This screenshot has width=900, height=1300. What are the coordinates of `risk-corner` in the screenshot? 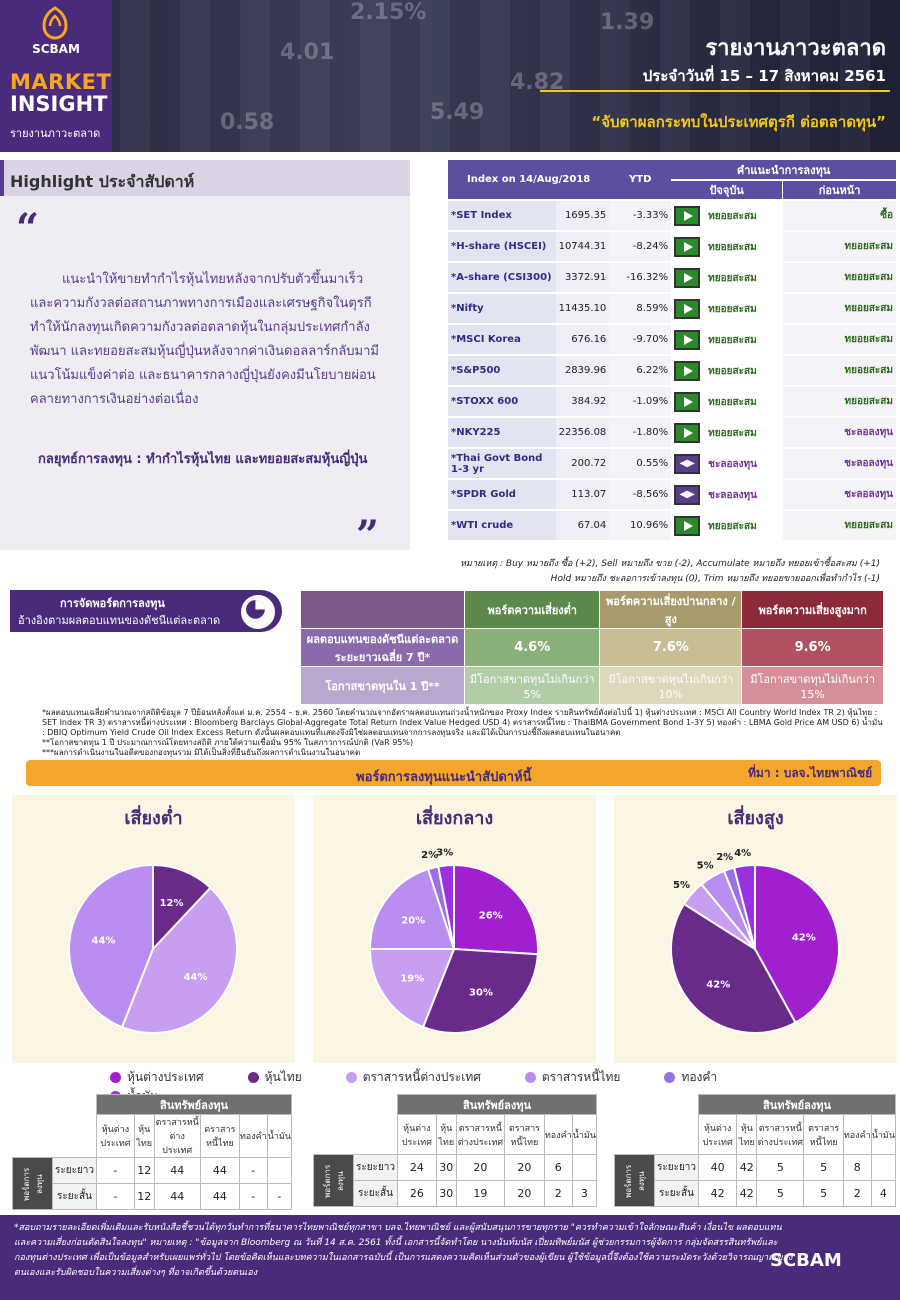 It's located at (382, 609).